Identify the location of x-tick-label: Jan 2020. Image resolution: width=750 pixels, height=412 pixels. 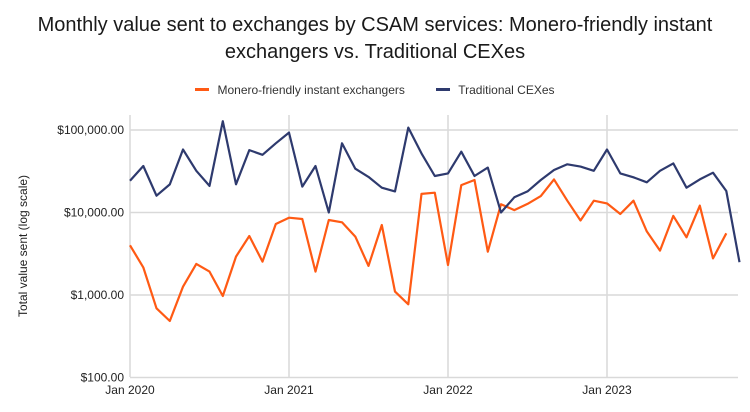
(130, 390).